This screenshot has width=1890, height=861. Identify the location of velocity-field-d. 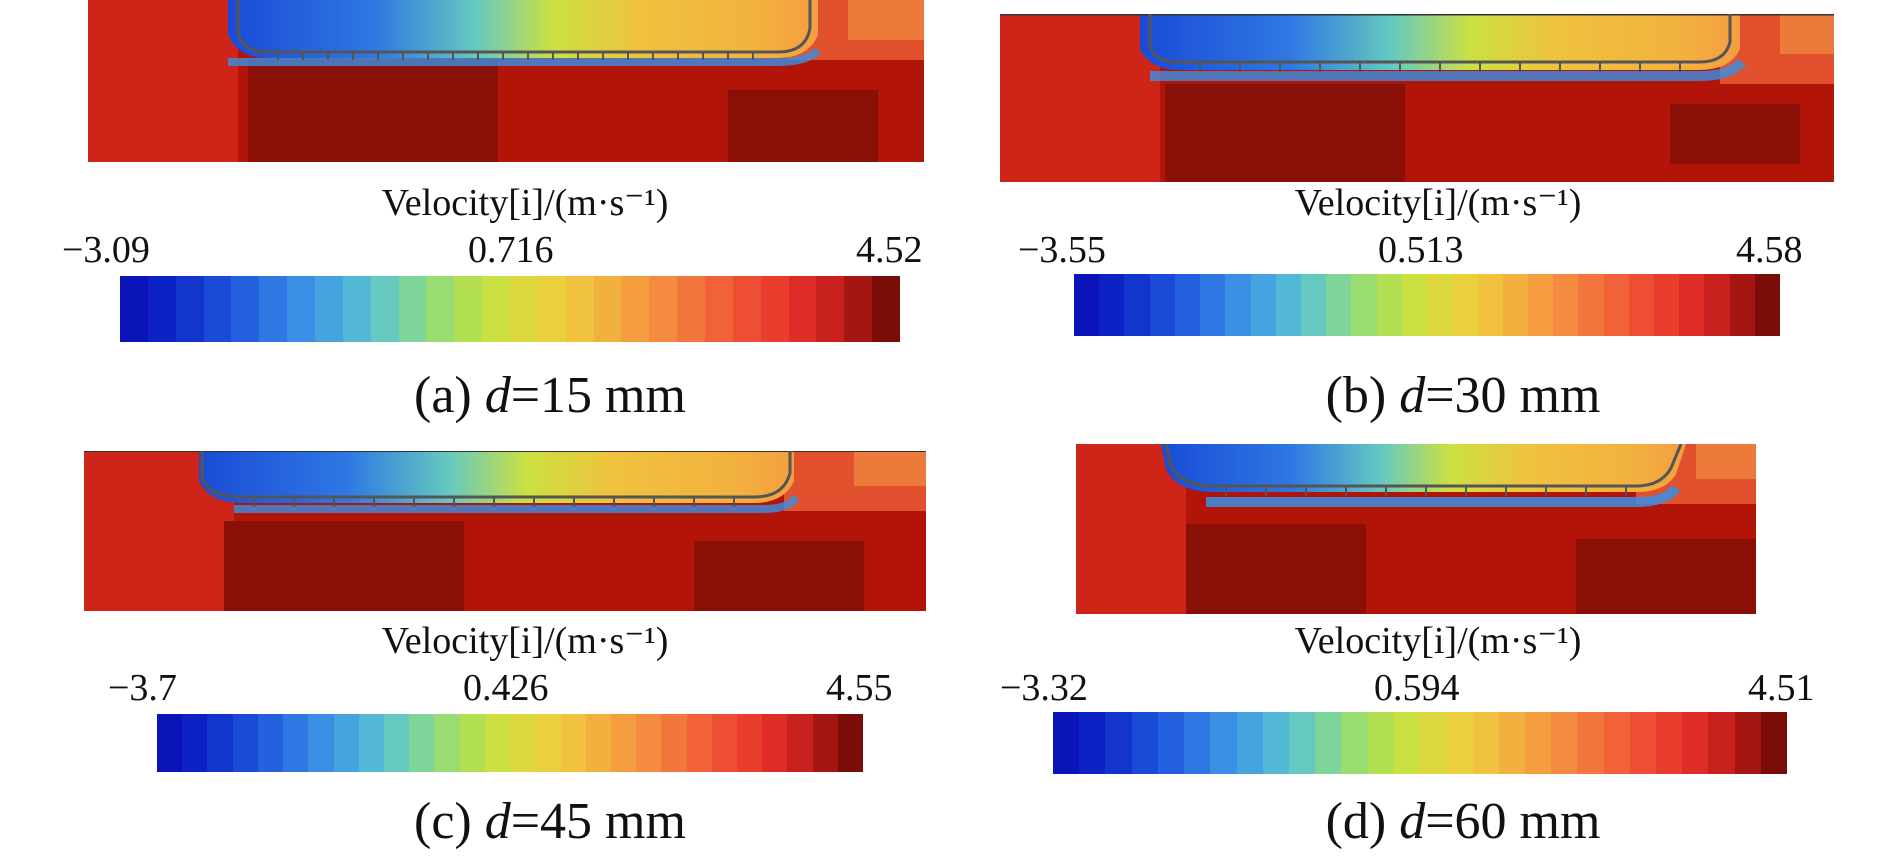
(1416, 529).